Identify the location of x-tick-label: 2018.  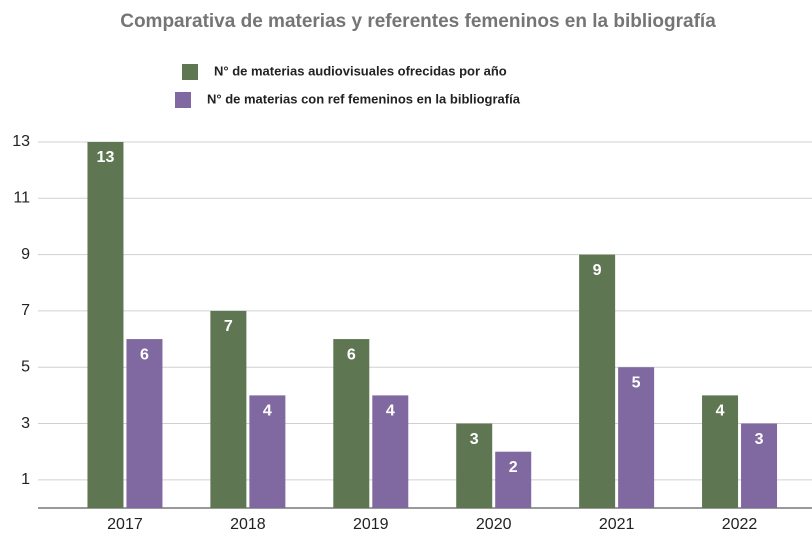
(248, 524).